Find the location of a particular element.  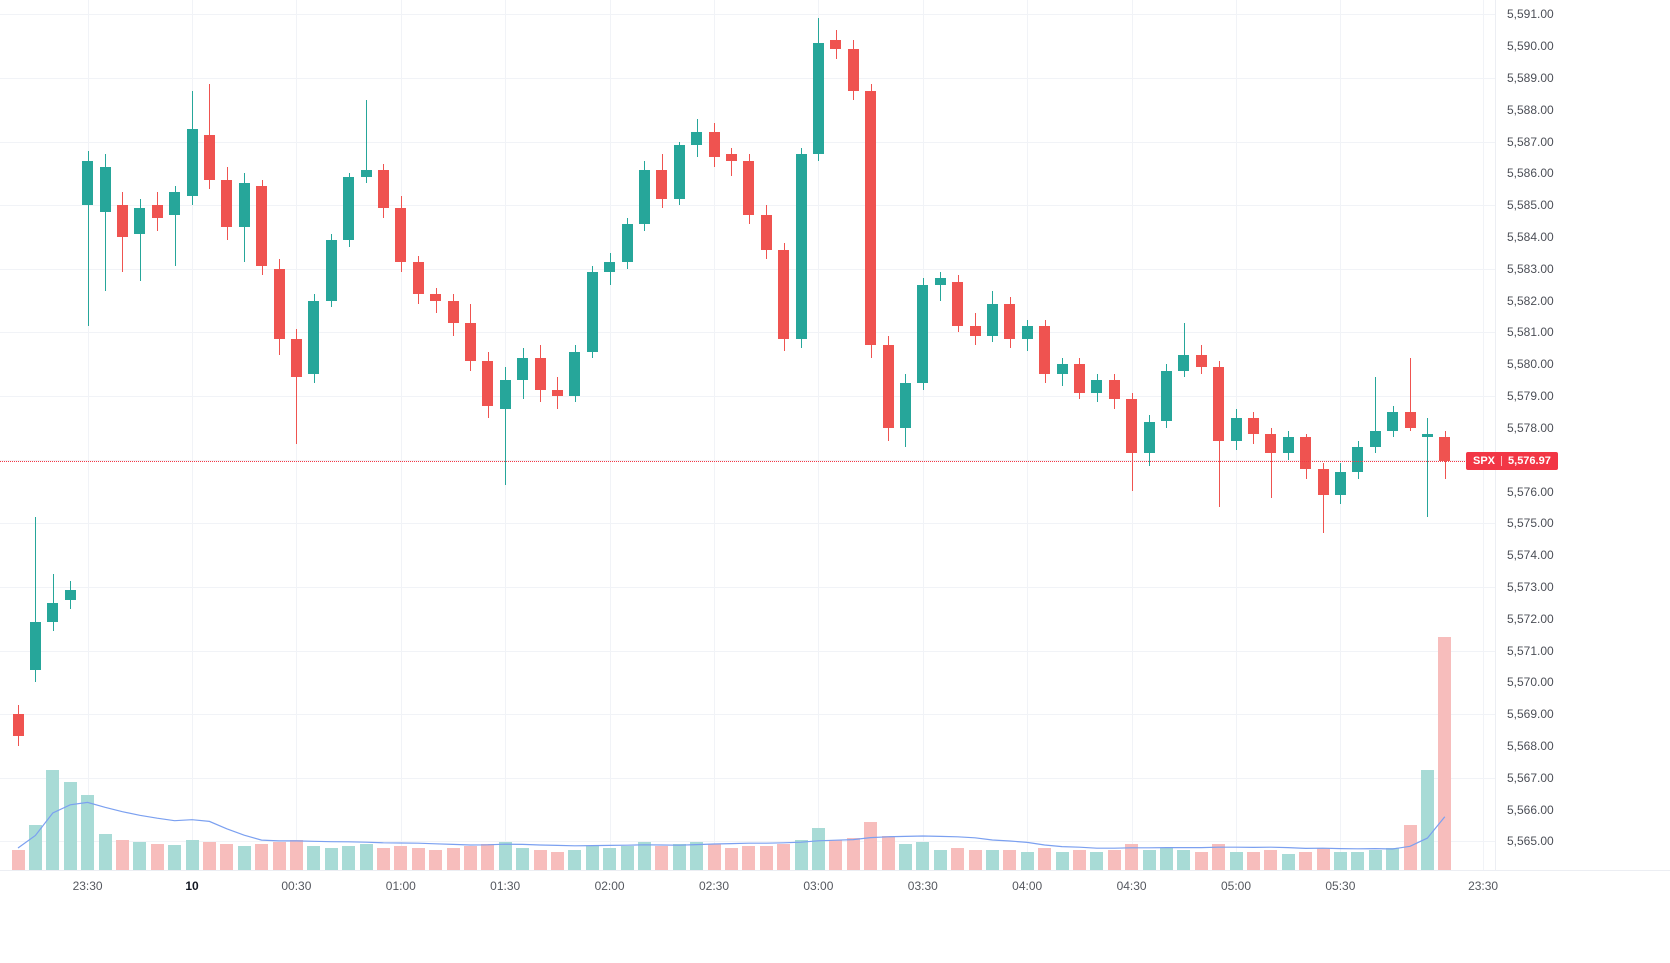

price-axis-label: 5,576.00 is located at coordinates (1530, 491).